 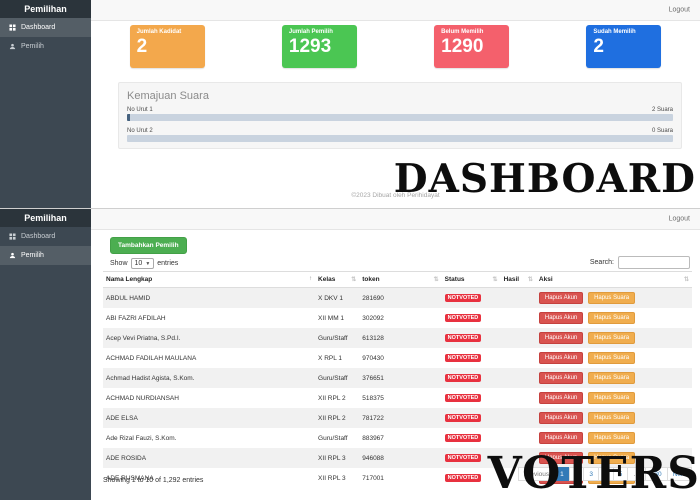 What do you see at coordinates (330, 298) in the screenshot?
I see `cell-kelas: X DKV 1` at bounding box center [330, 298].